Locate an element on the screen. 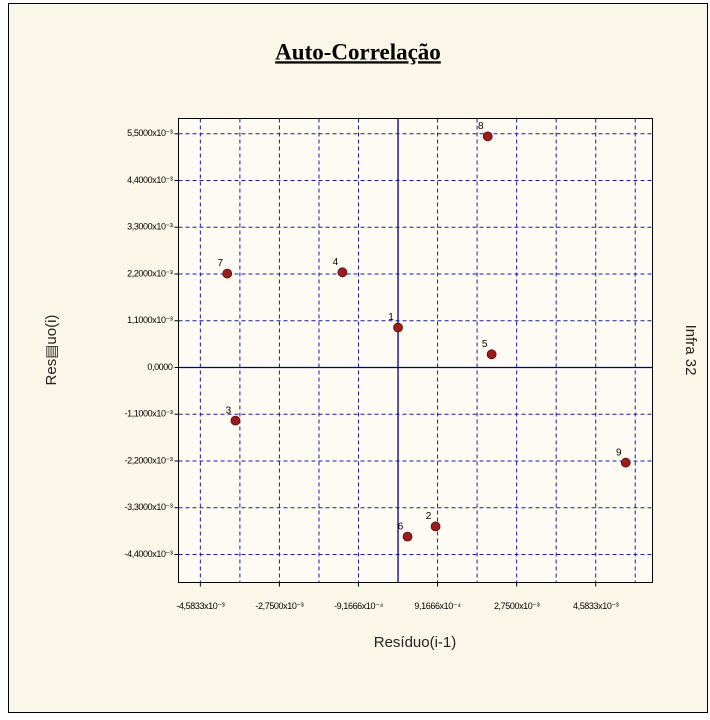 This screenshot has width=710, height=720. y-tick-label: -2,2000x10⁻³ is located at coordinates (149, 460).